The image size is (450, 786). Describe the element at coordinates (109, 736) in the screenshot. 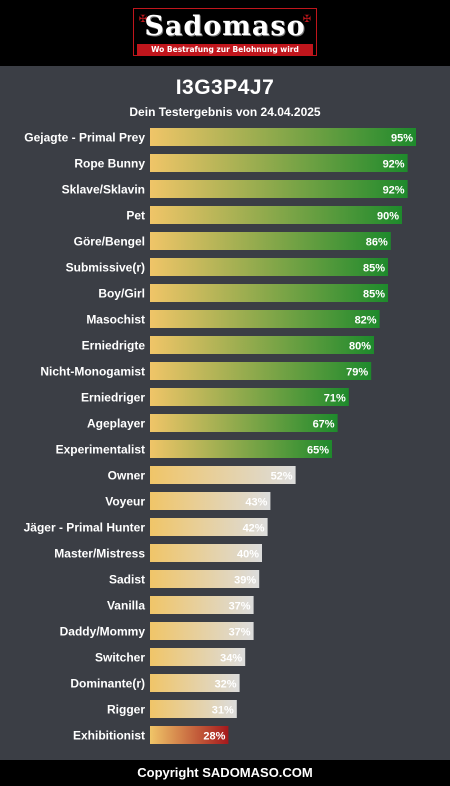

I see `category-label: Exhibitionist` at that location.